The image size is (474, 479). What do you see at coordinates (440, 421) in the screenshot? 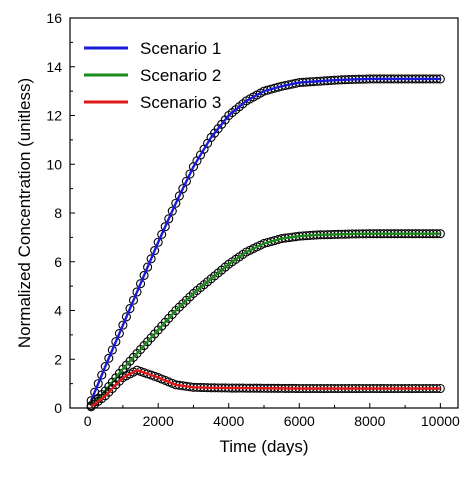
I see `x-tick-label: 10000` at bounding box center [440, 421].